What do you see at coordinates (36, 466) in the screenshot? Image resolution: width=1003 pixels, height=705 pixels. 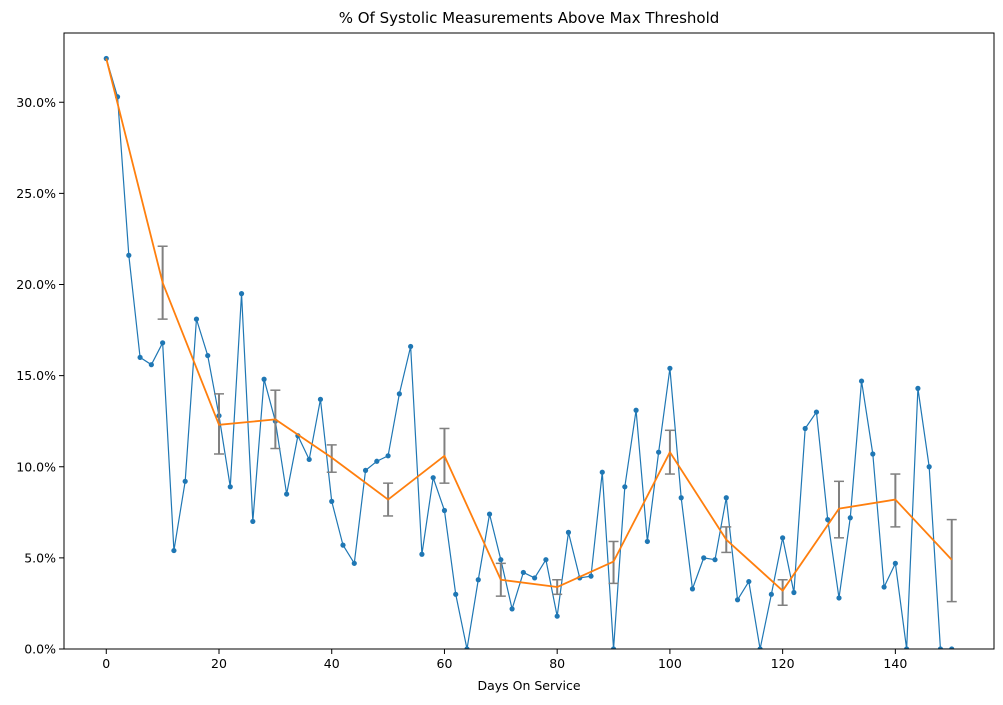 I see `y-tick-label: 10.0%` at bounding box center [36, 466].